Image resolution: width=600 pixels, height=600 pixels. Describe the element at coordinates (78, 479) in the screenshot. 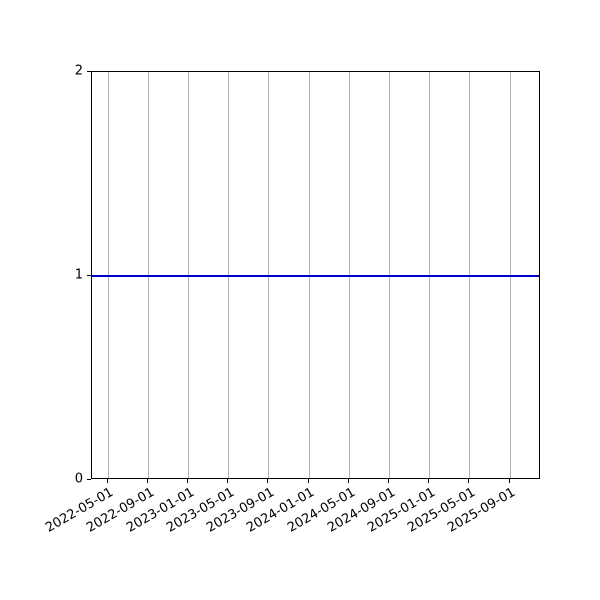

I see `y-tick-label: 0` at that location.